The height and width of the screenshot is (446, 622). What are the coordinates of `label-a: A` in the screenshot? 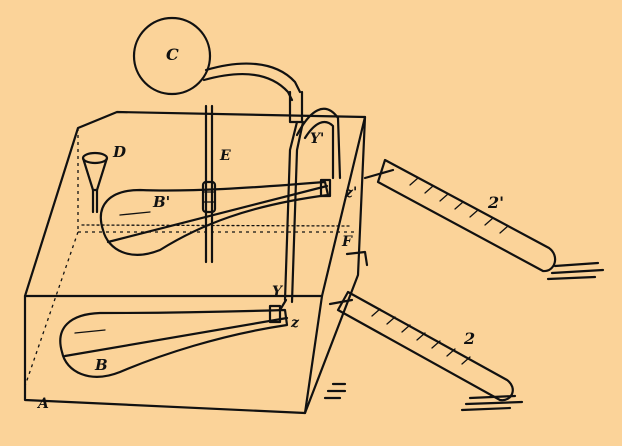 It's located at (42, 404).